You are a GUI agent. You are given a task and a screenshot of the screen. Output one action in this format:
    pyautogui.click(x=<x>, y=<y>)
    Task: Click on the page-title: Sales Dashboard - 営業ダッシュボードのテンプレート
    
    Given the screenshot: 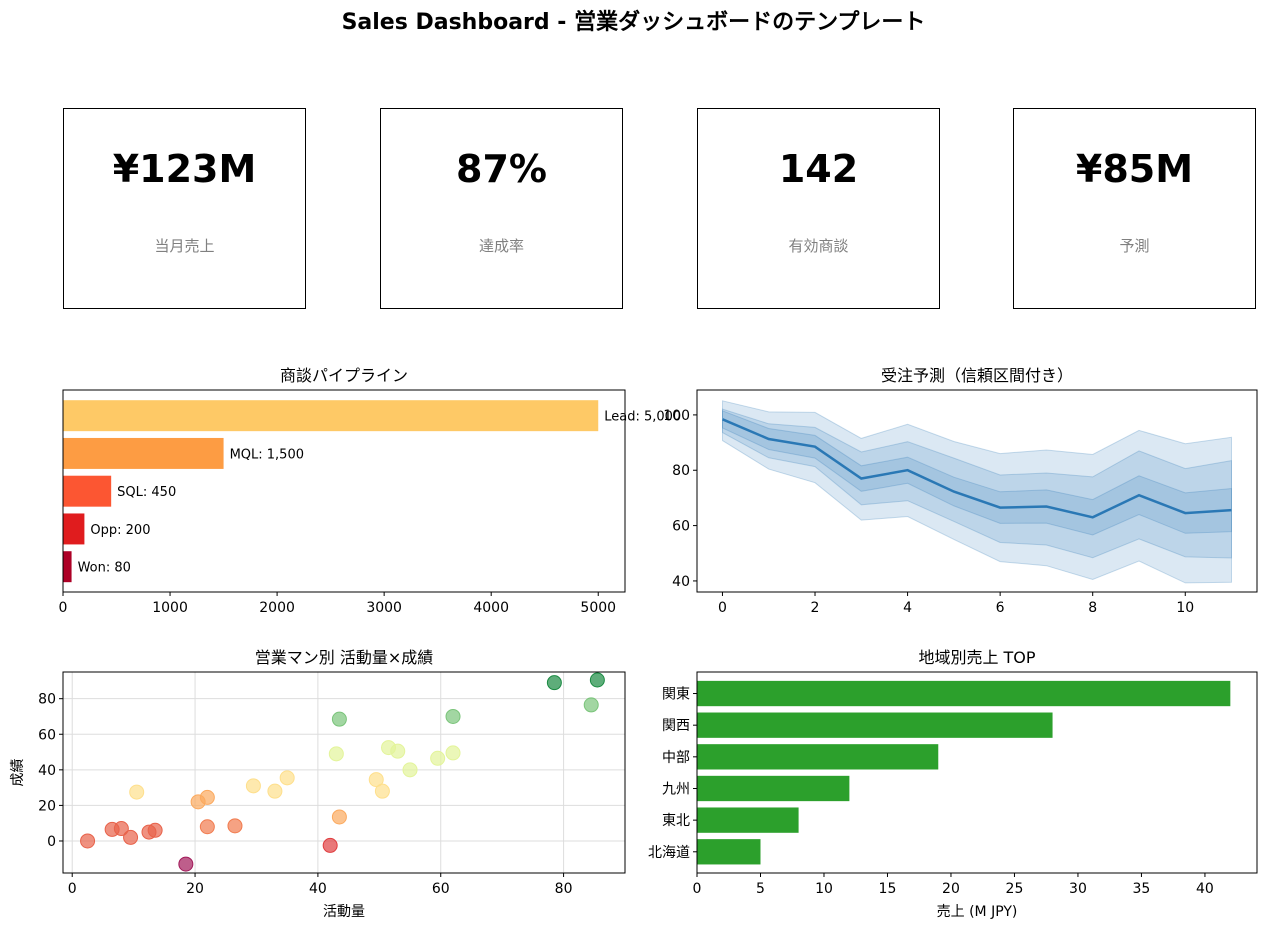 What is the action you would take?
    pyautogui.click(x=633, y=22)
    